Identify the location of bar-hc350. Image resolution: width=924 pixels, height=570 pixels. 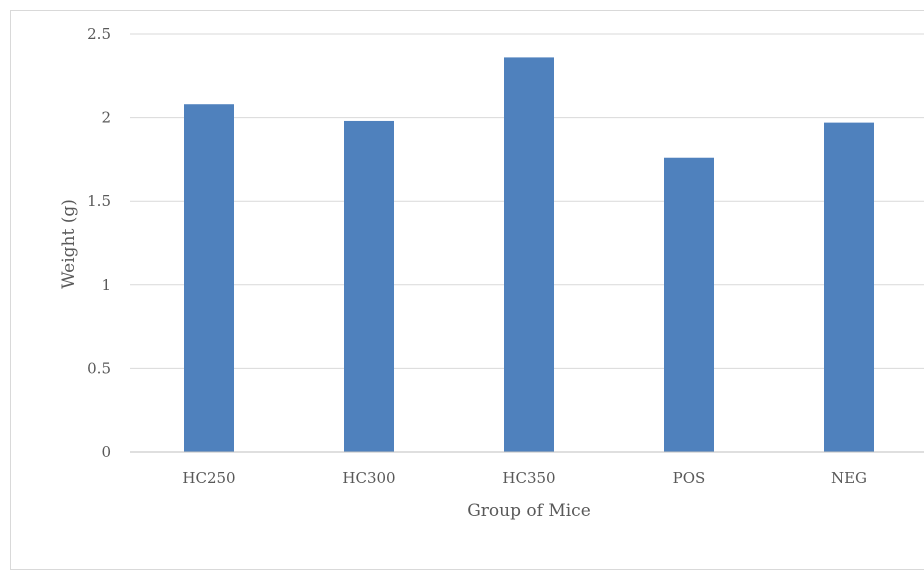
(529, 255).